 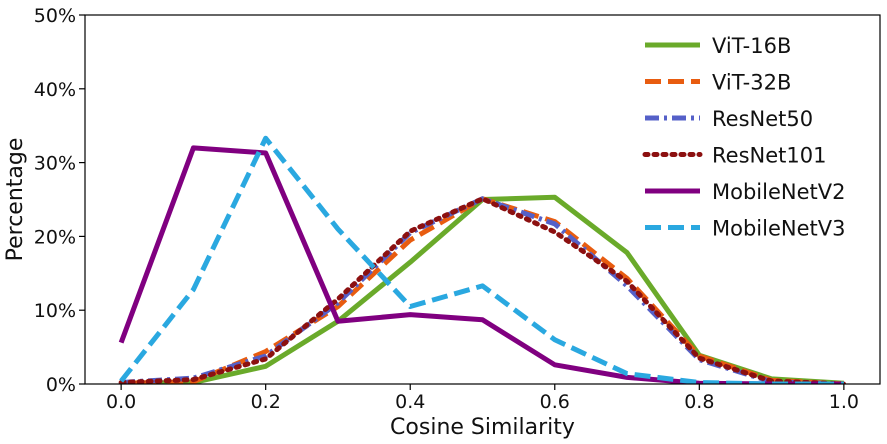 I want to click on legend-label: MobileNetV3, so click(x=778, y=229).